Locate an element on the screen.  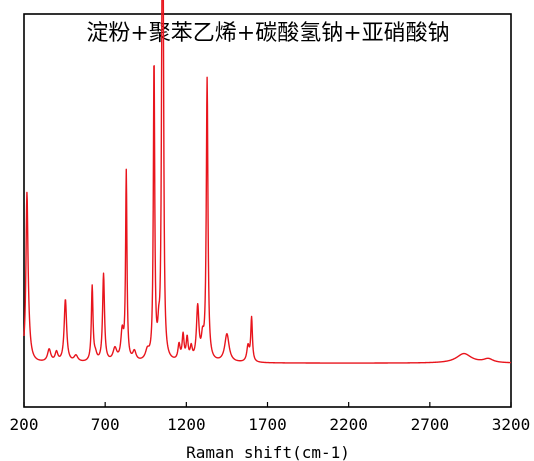
x-axis-label: Raman shift(cm-1) is located at coordinates (268, 452).